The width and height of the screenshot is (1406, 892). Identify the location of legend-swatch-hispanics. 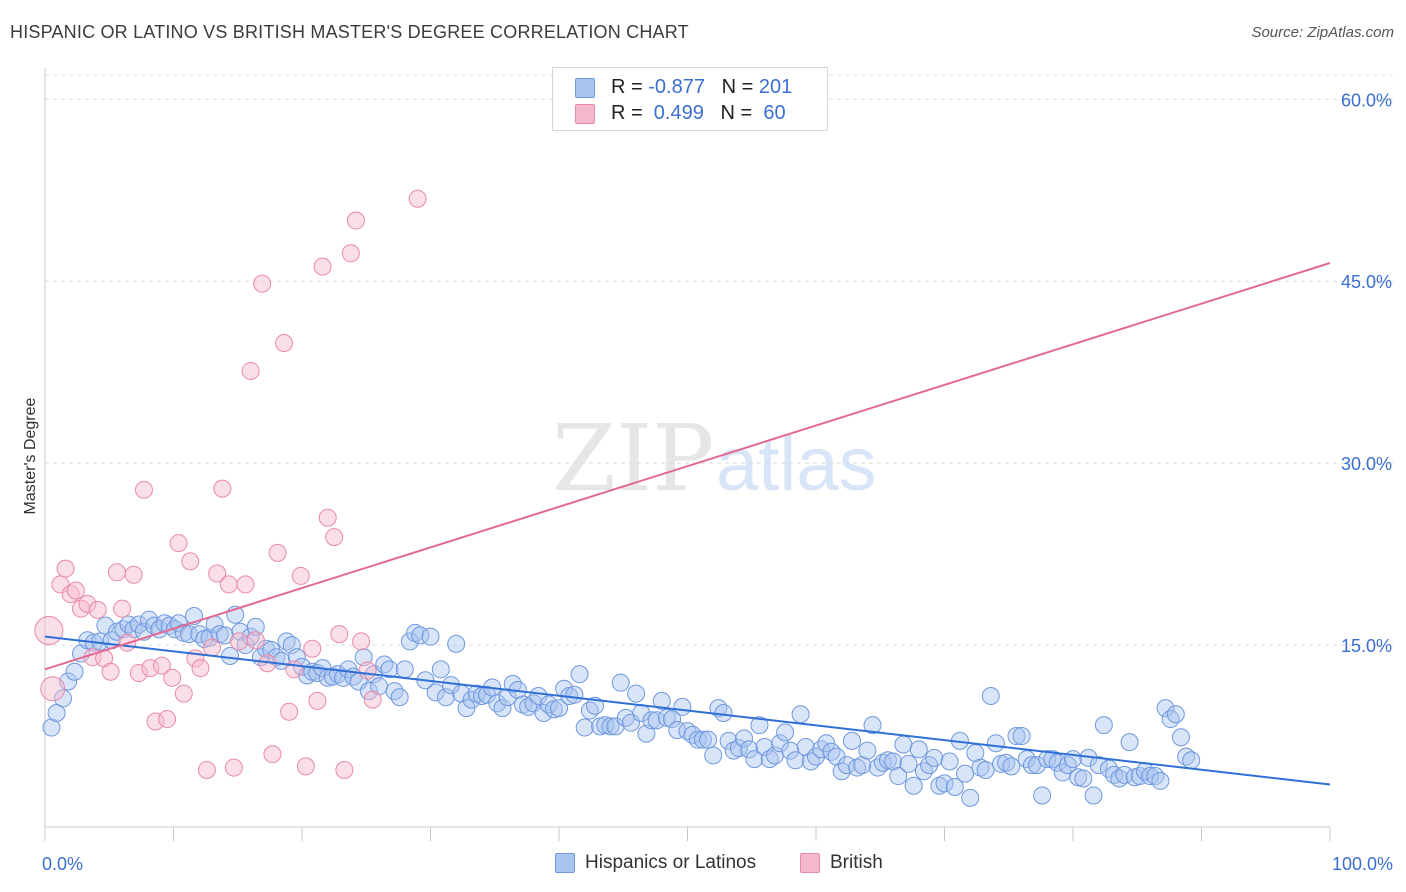
(565, 863).